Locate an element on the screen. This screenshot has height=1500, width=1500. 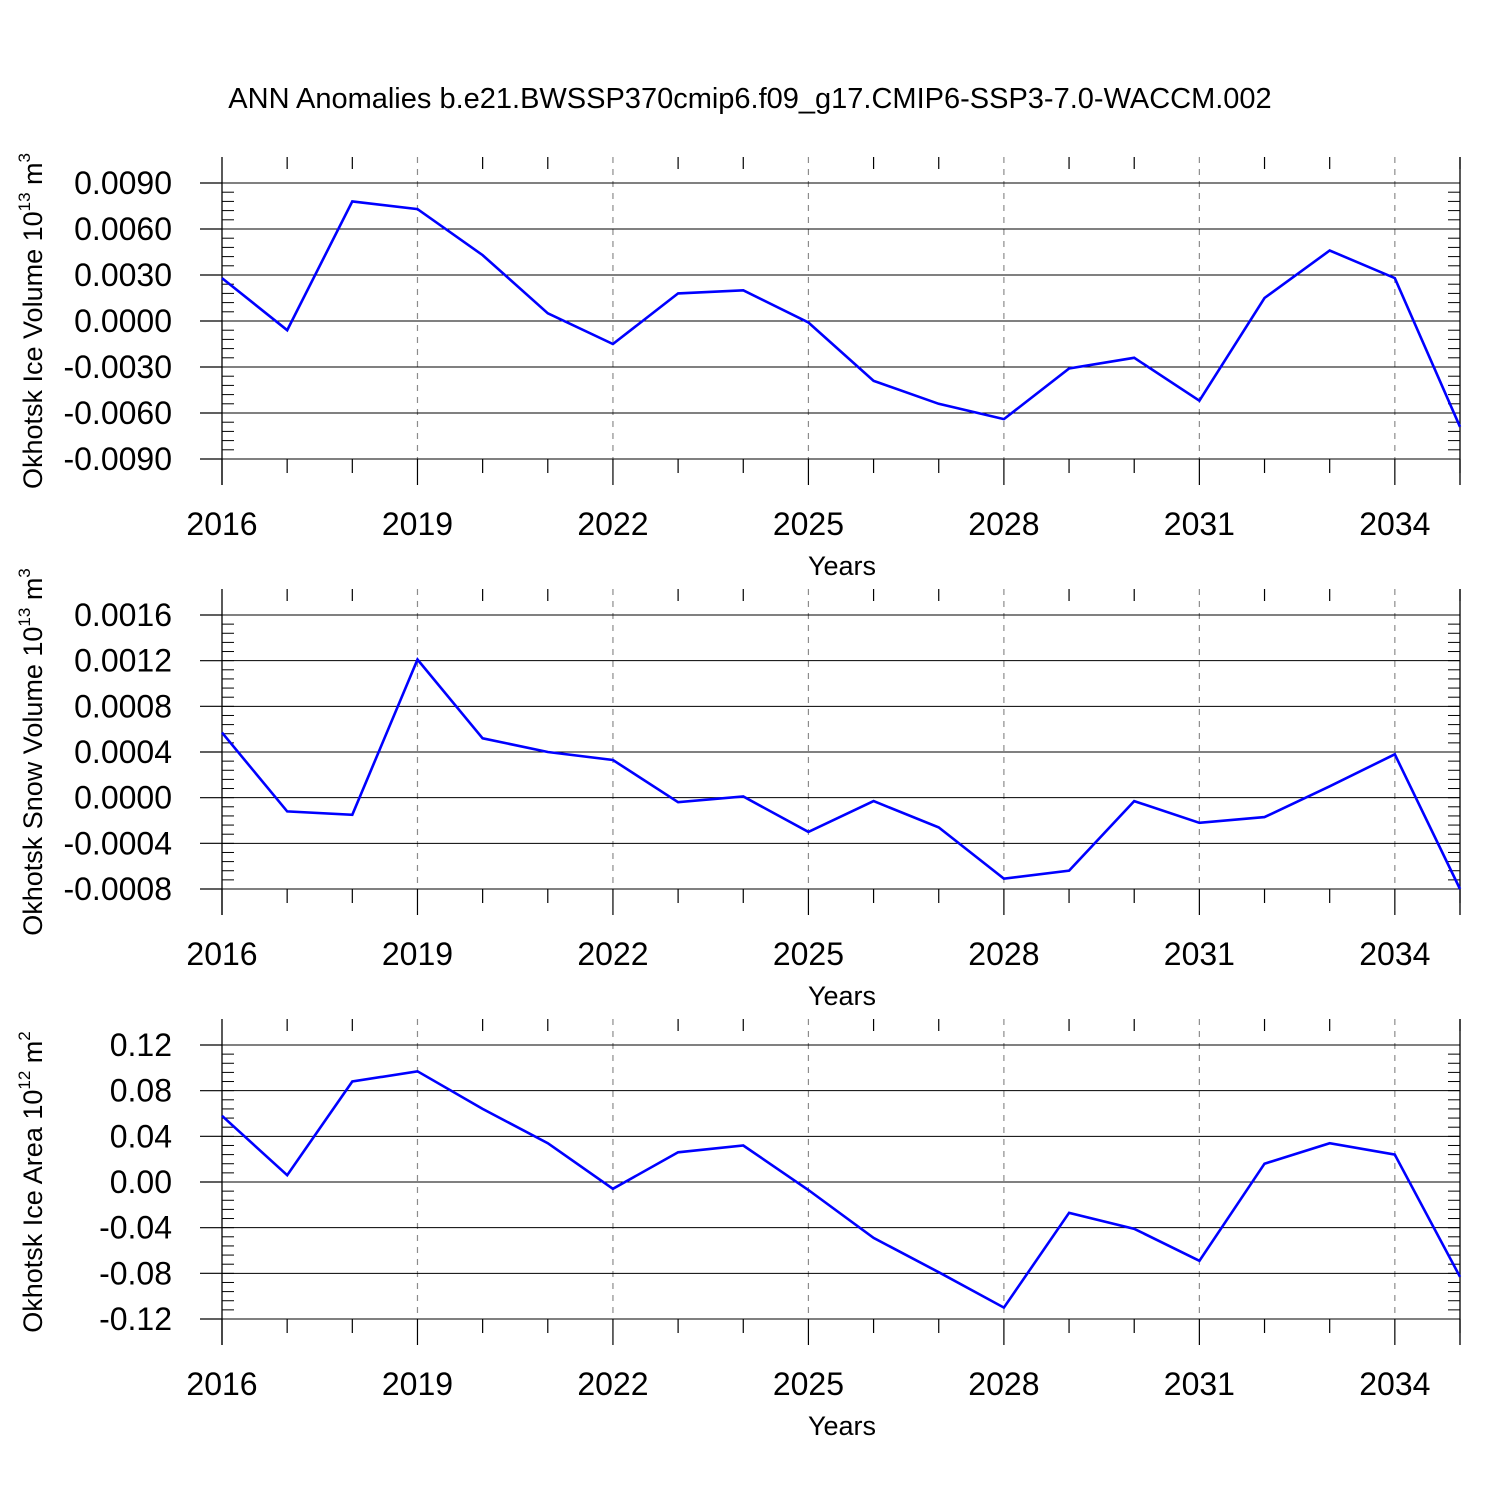
y-tick-label: 0.12 is located at coordinates (141, 1045).